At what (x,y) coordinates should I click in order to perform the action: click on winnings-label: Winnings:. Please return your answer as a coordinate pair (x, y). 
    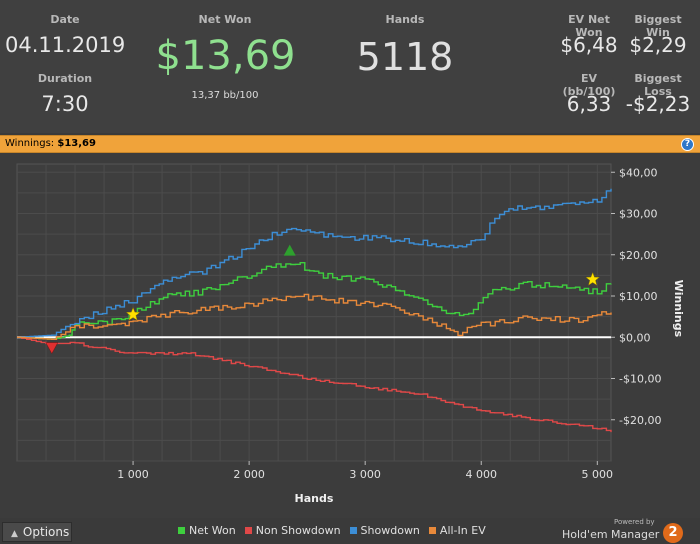
    Looking at the image, I should click on (30, 143).